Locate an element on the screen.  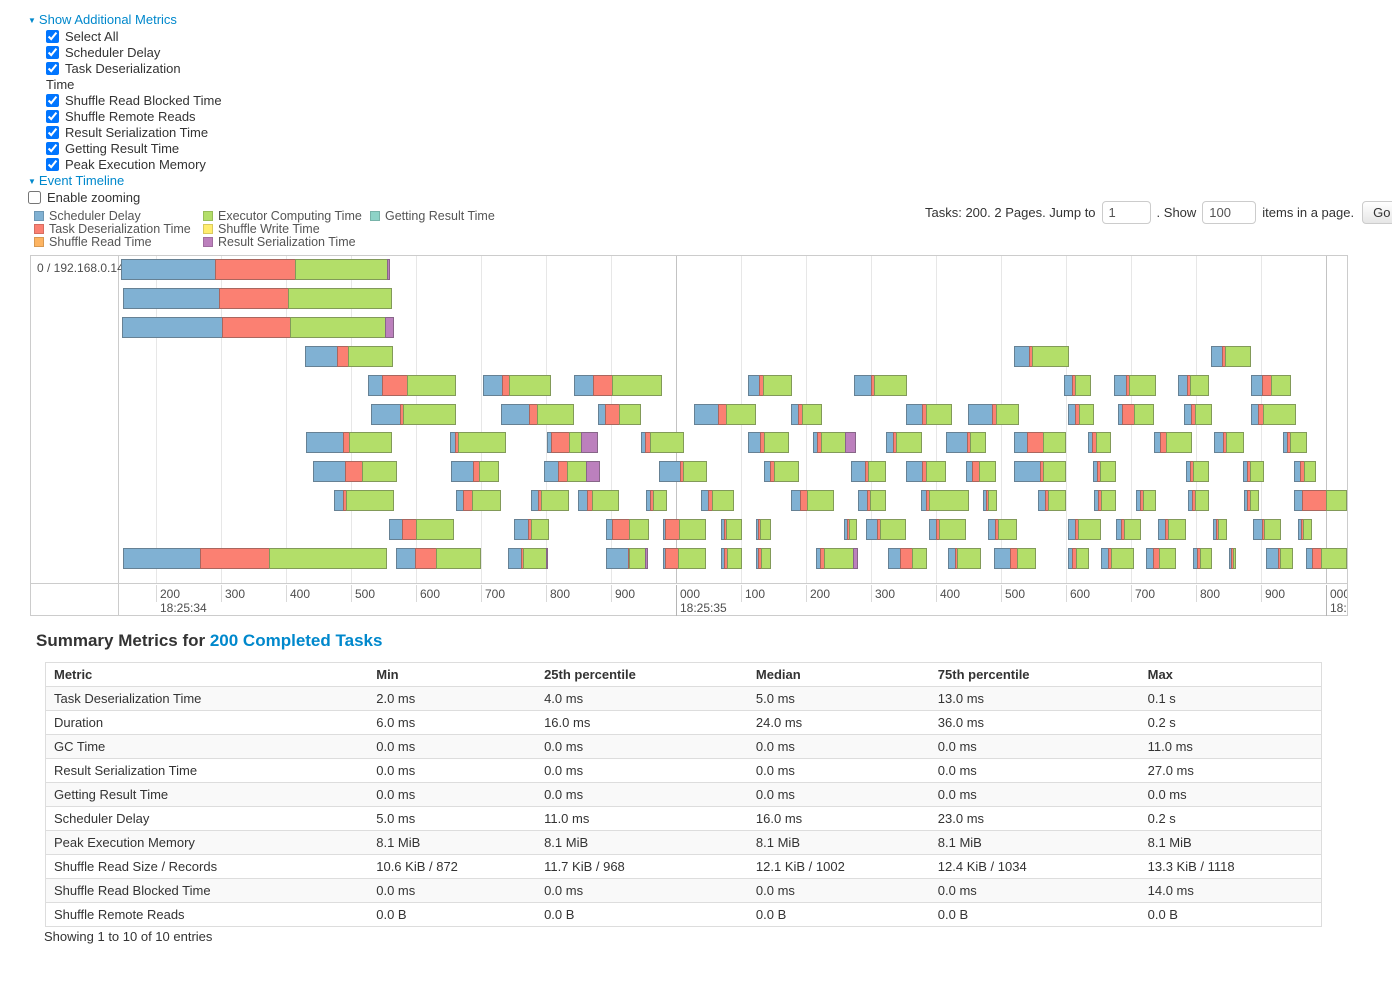
metric-checkbox-item: Task Deserialization Time is located at coordinates (134, 77).